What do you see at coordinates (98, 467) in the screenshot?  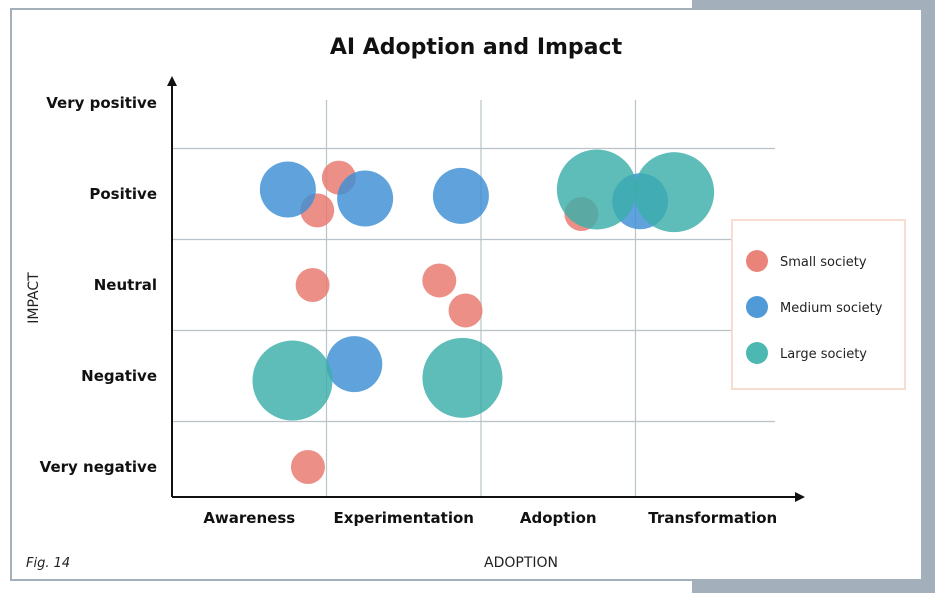 I see `y-tick-label: Very negative` at bounding box center [98, 467].